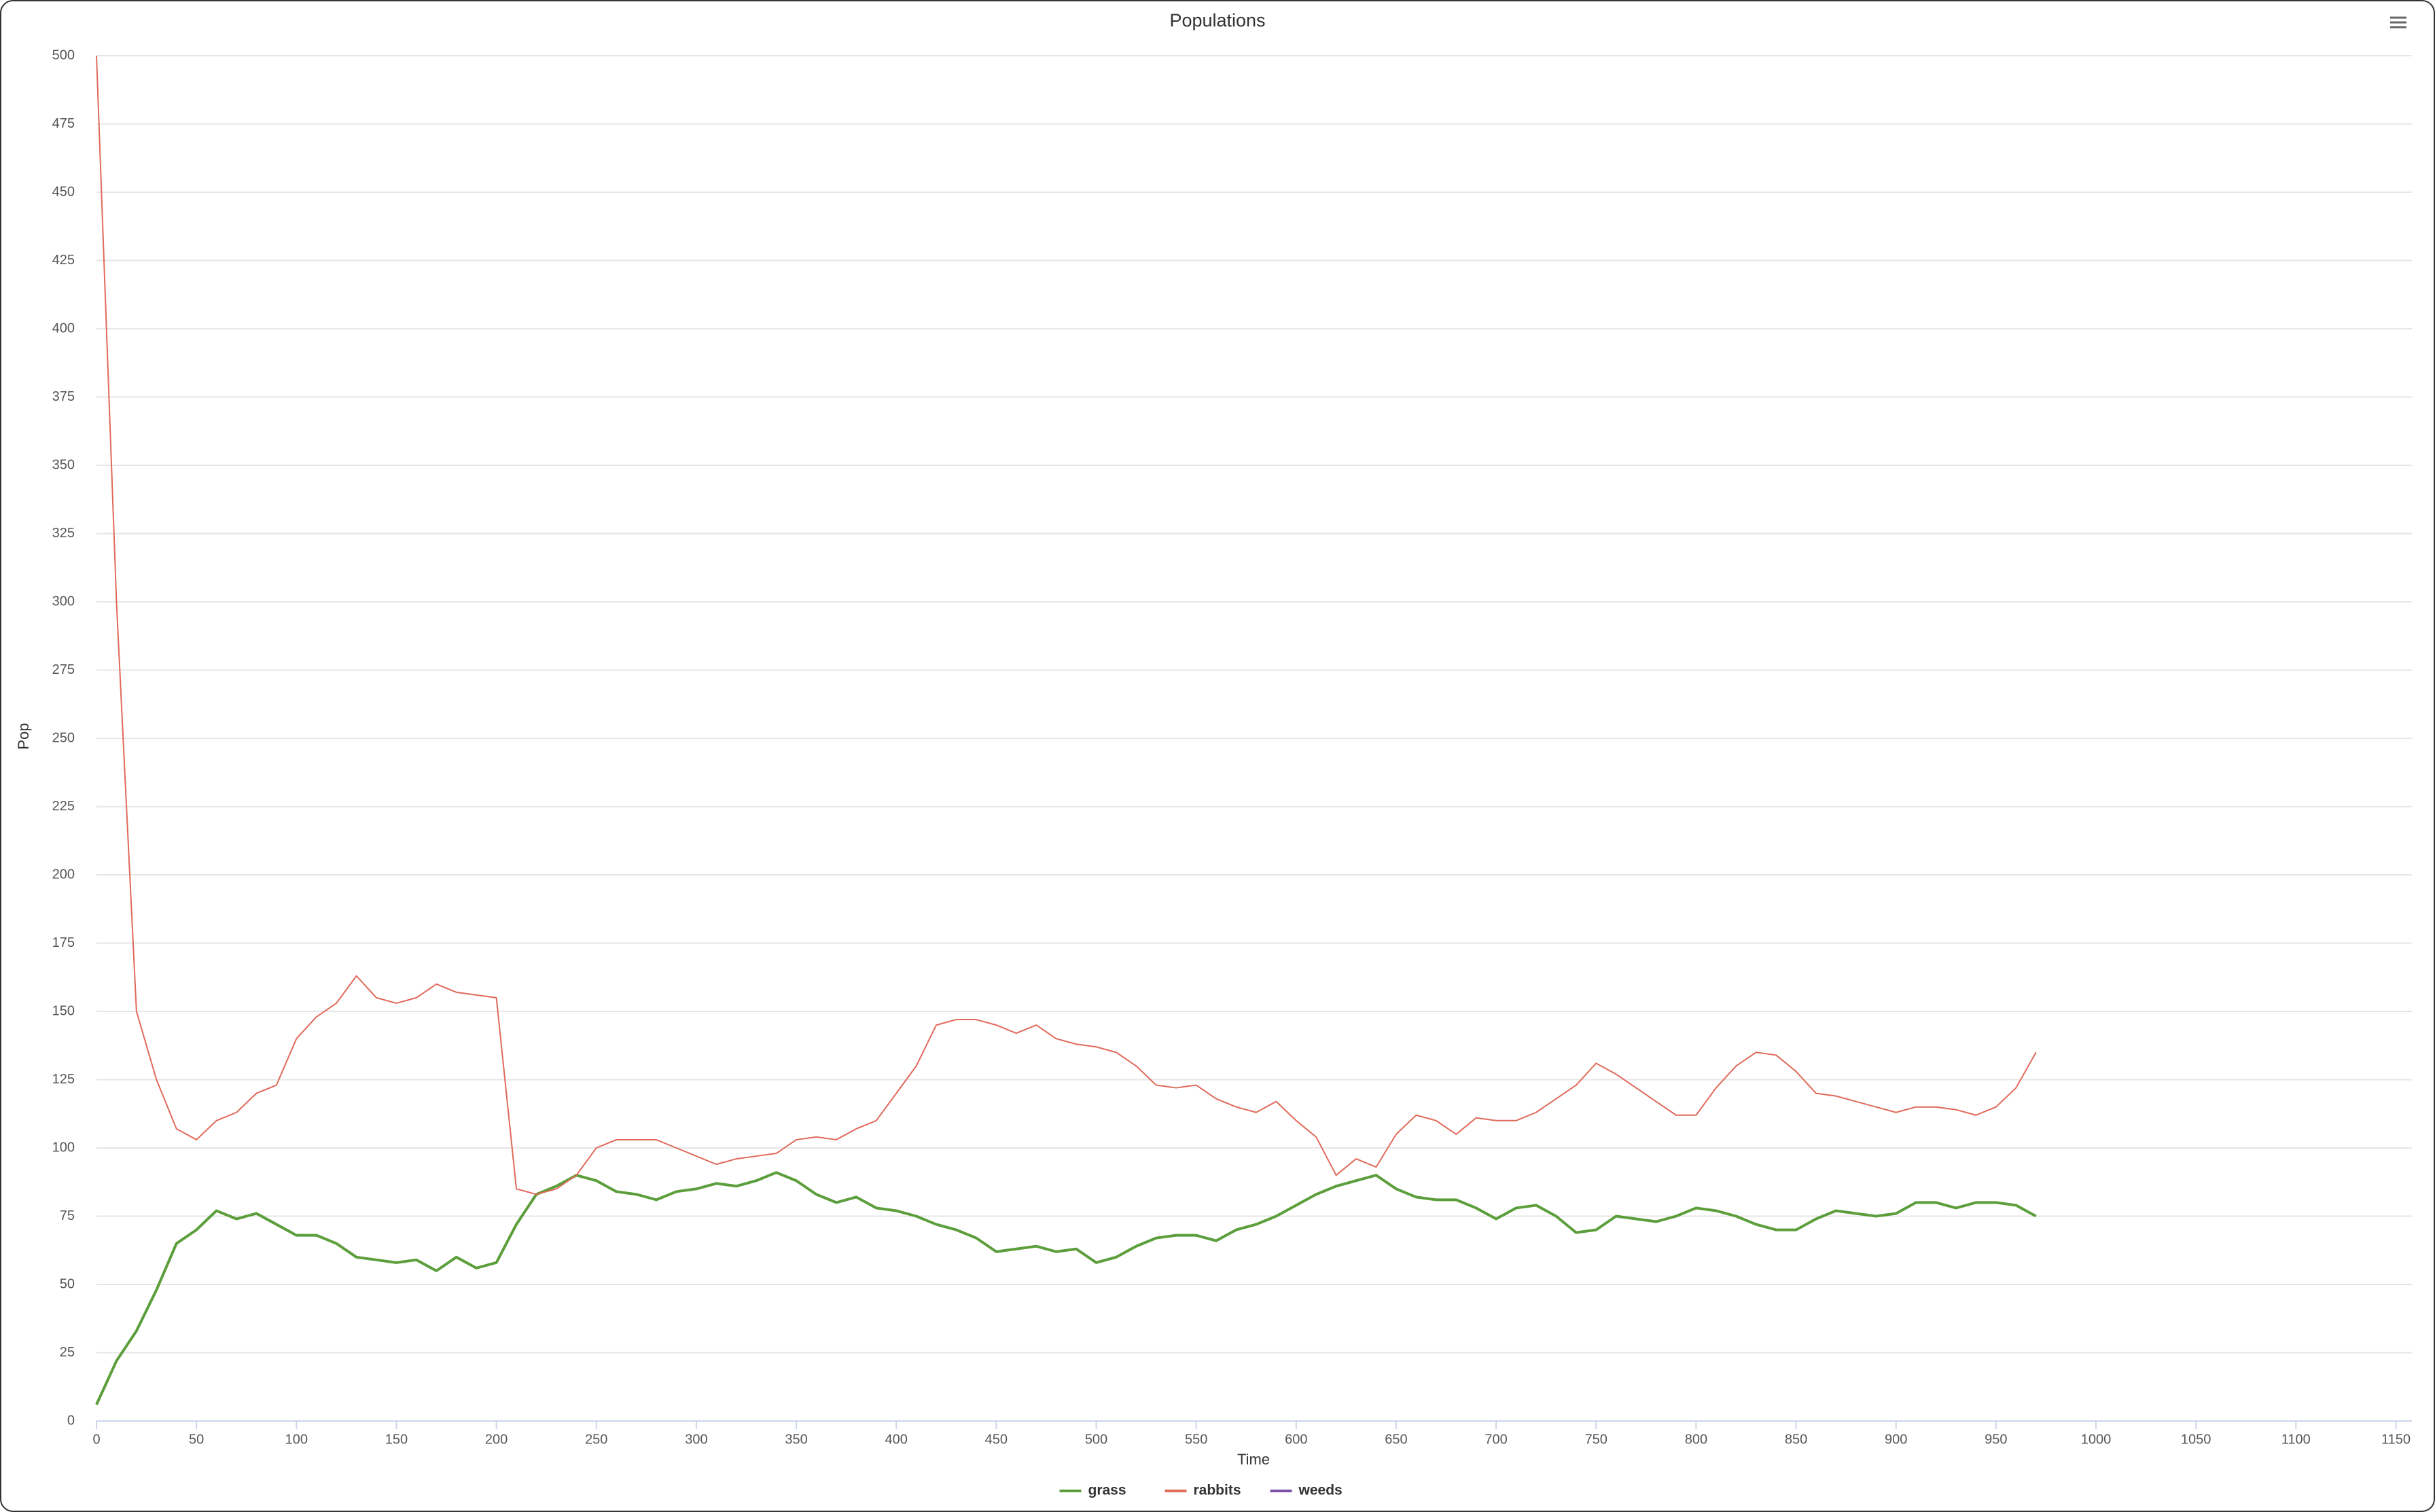 The height and width of the screenshot is (1512, 2435). Describe the element at coordinates (63, 942) in the screenshot. I see `y-tick-label: 175` at that location.